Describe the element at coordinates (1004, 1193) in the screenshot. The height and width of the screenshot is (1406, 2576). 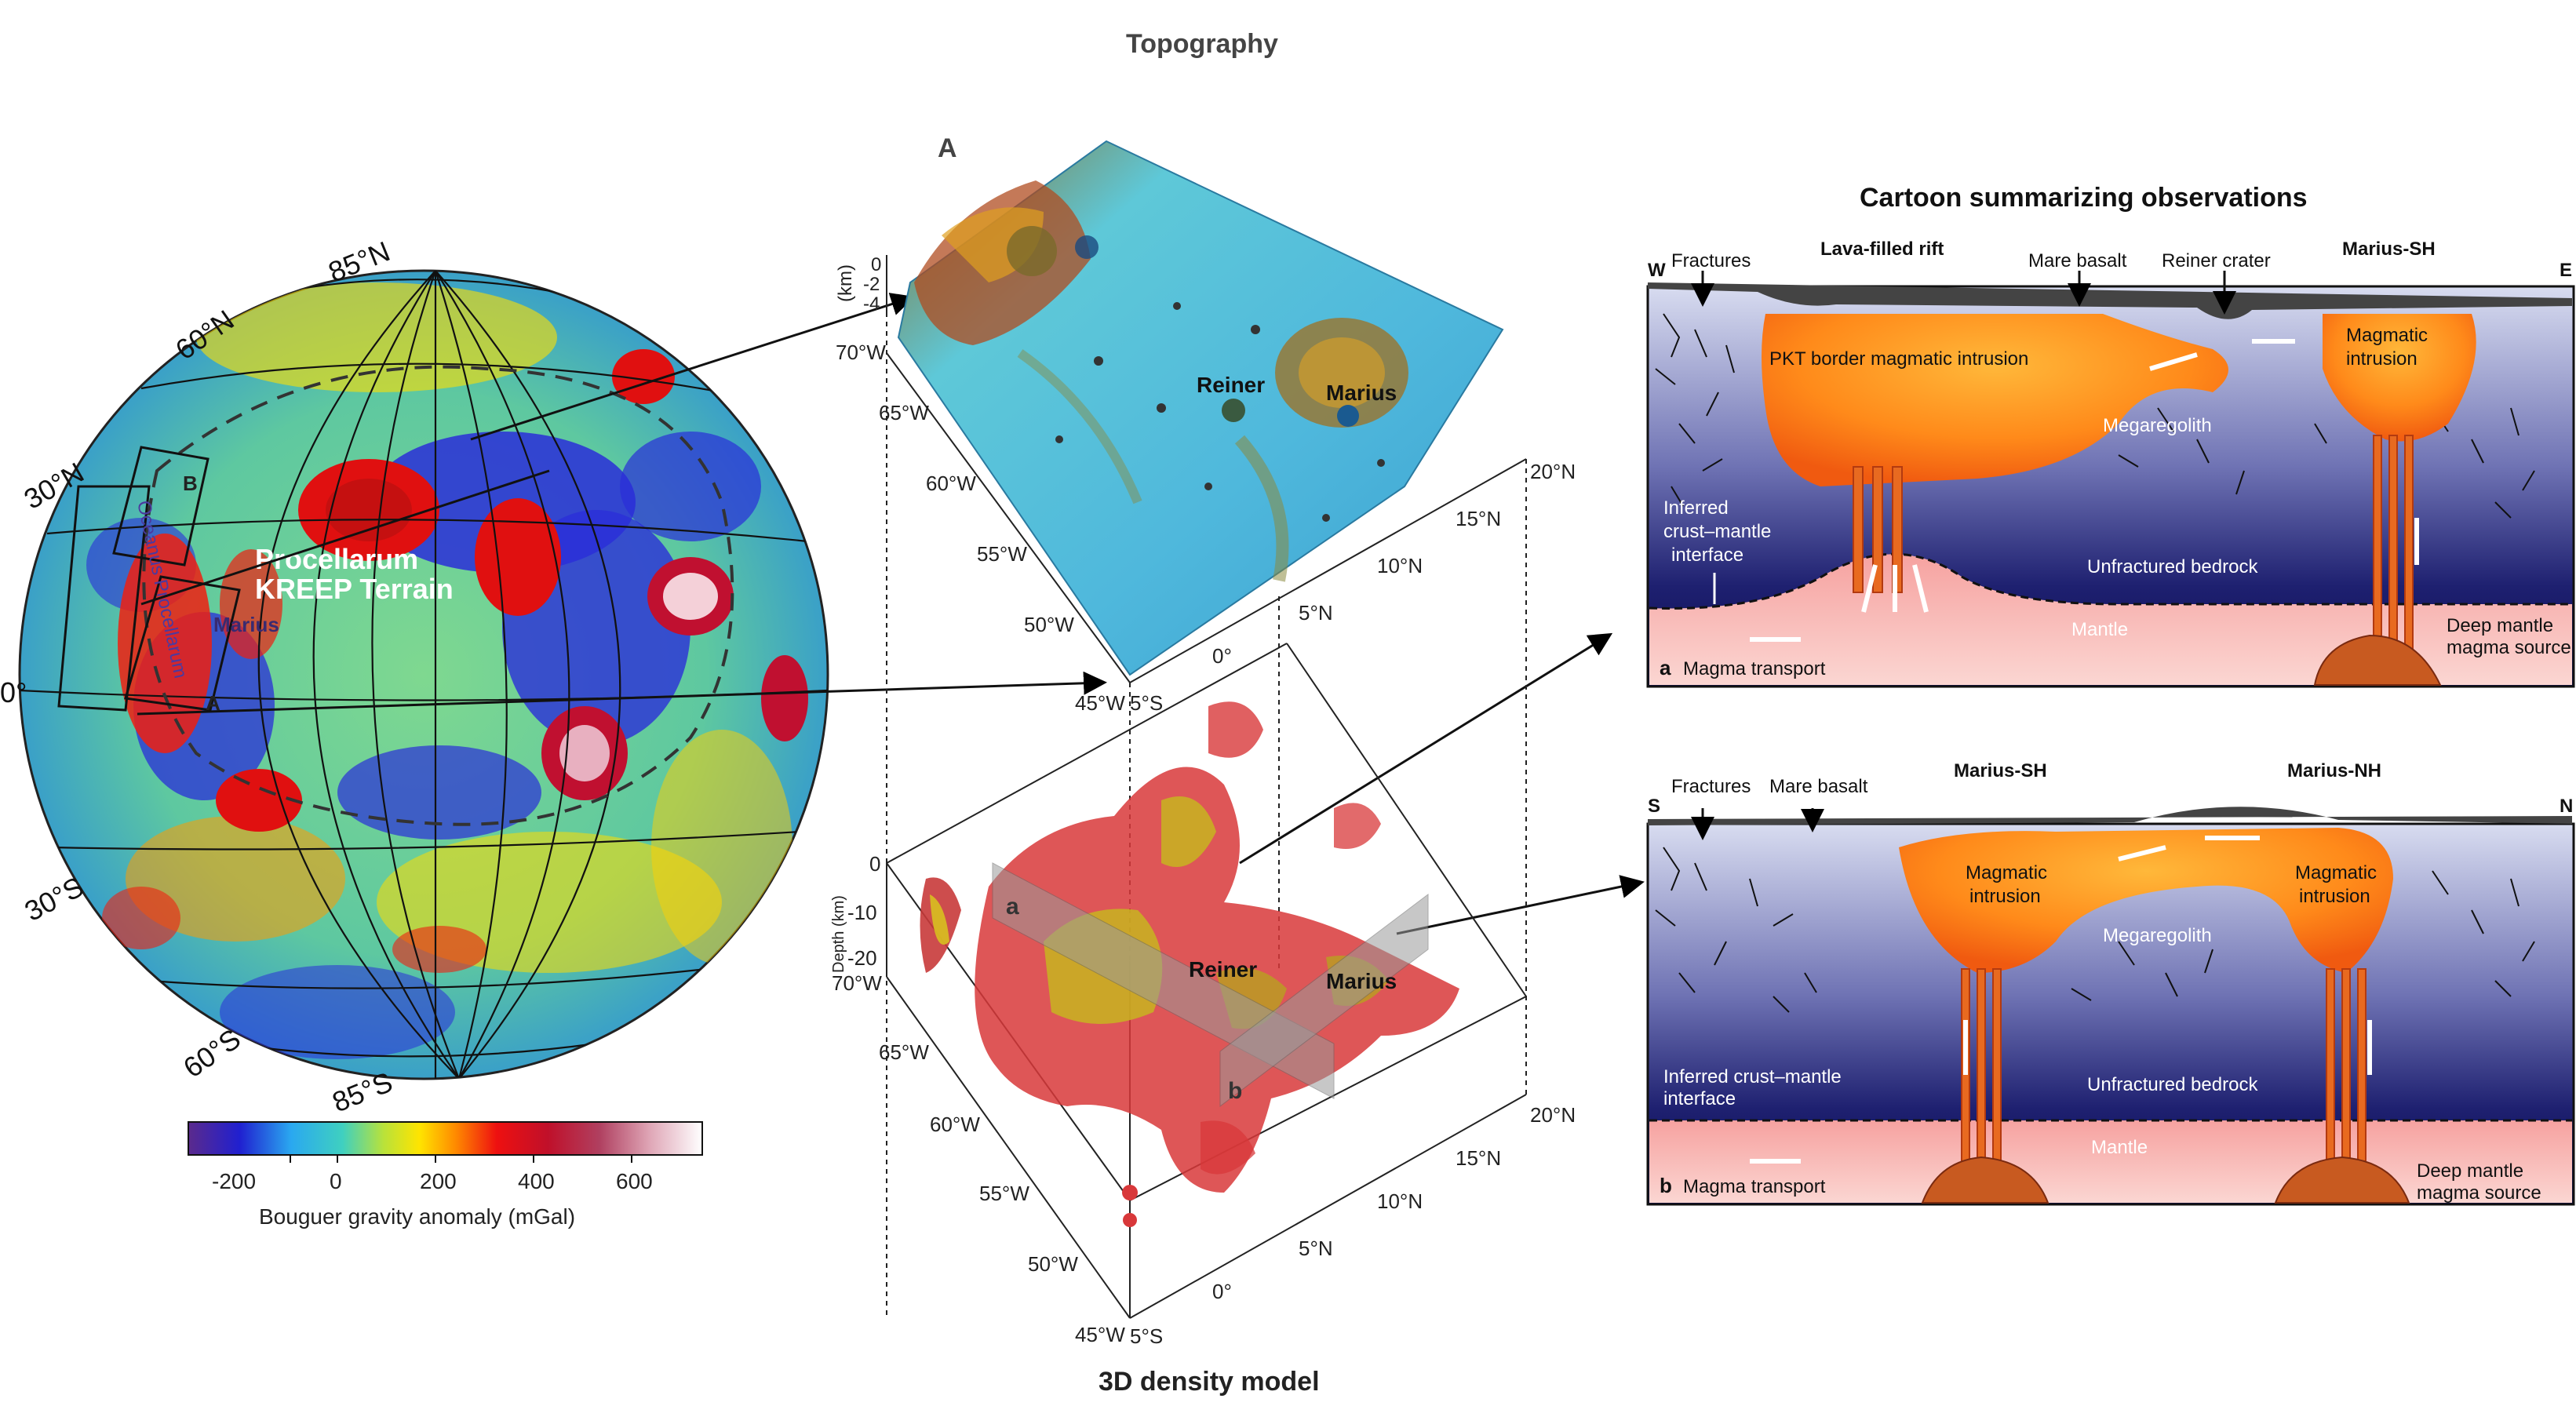
I see `density-lon-tick: 55°W` at that location.